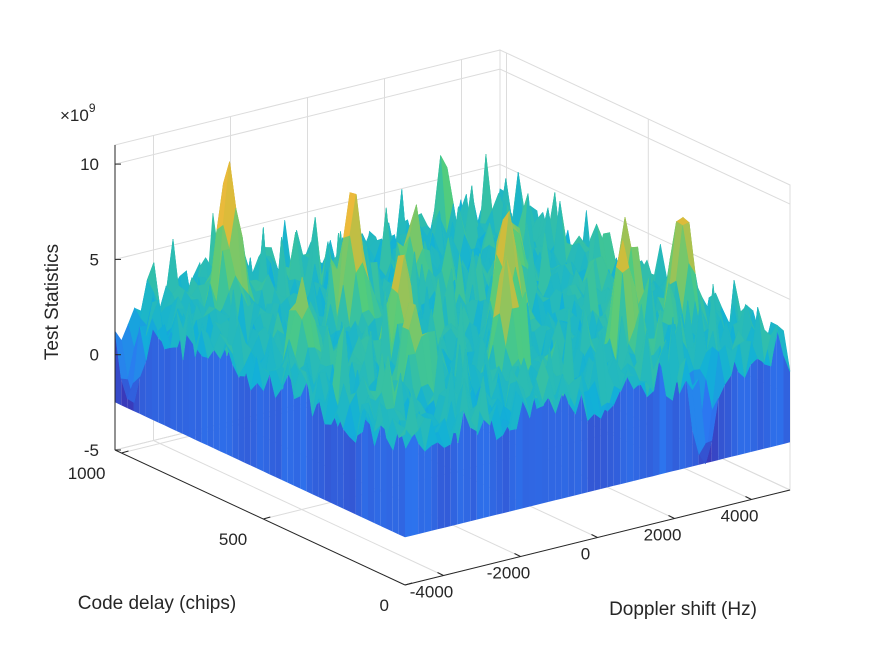 The image size is (875, 656). I want to click on y-axis-line, so click(260, 517).